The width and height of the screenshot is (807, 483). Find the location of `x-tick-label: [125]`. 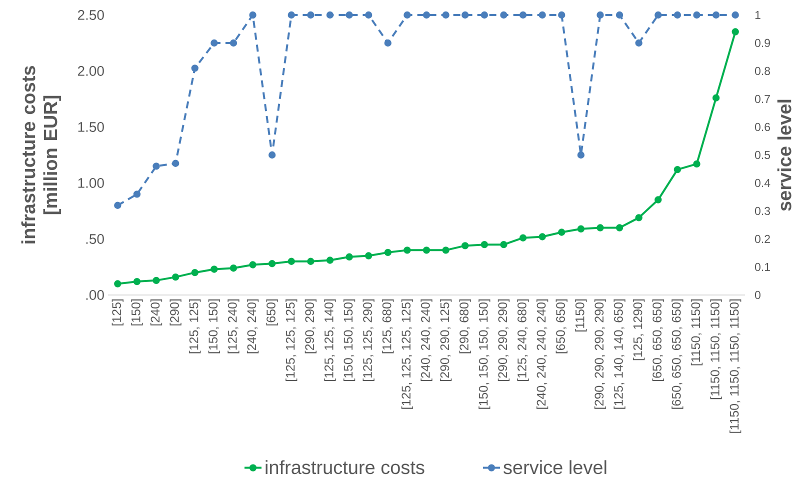

x-tick-label: [125] is located at coordinates (118, 312).